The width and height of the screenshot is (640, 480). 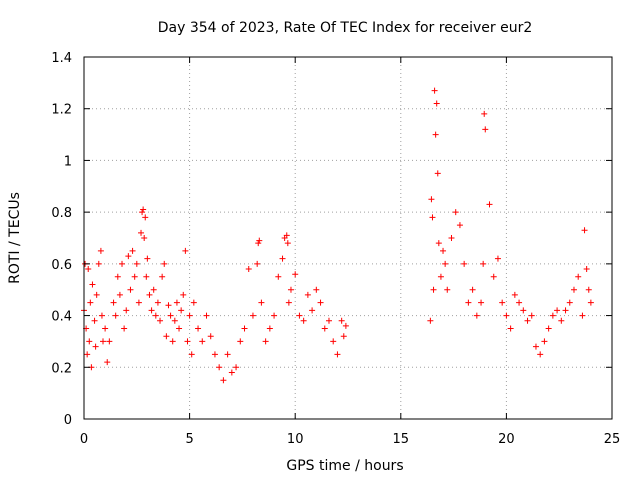 I want to click on y-axis-label: ROTI / TECUs, so click(x=15, y=238).